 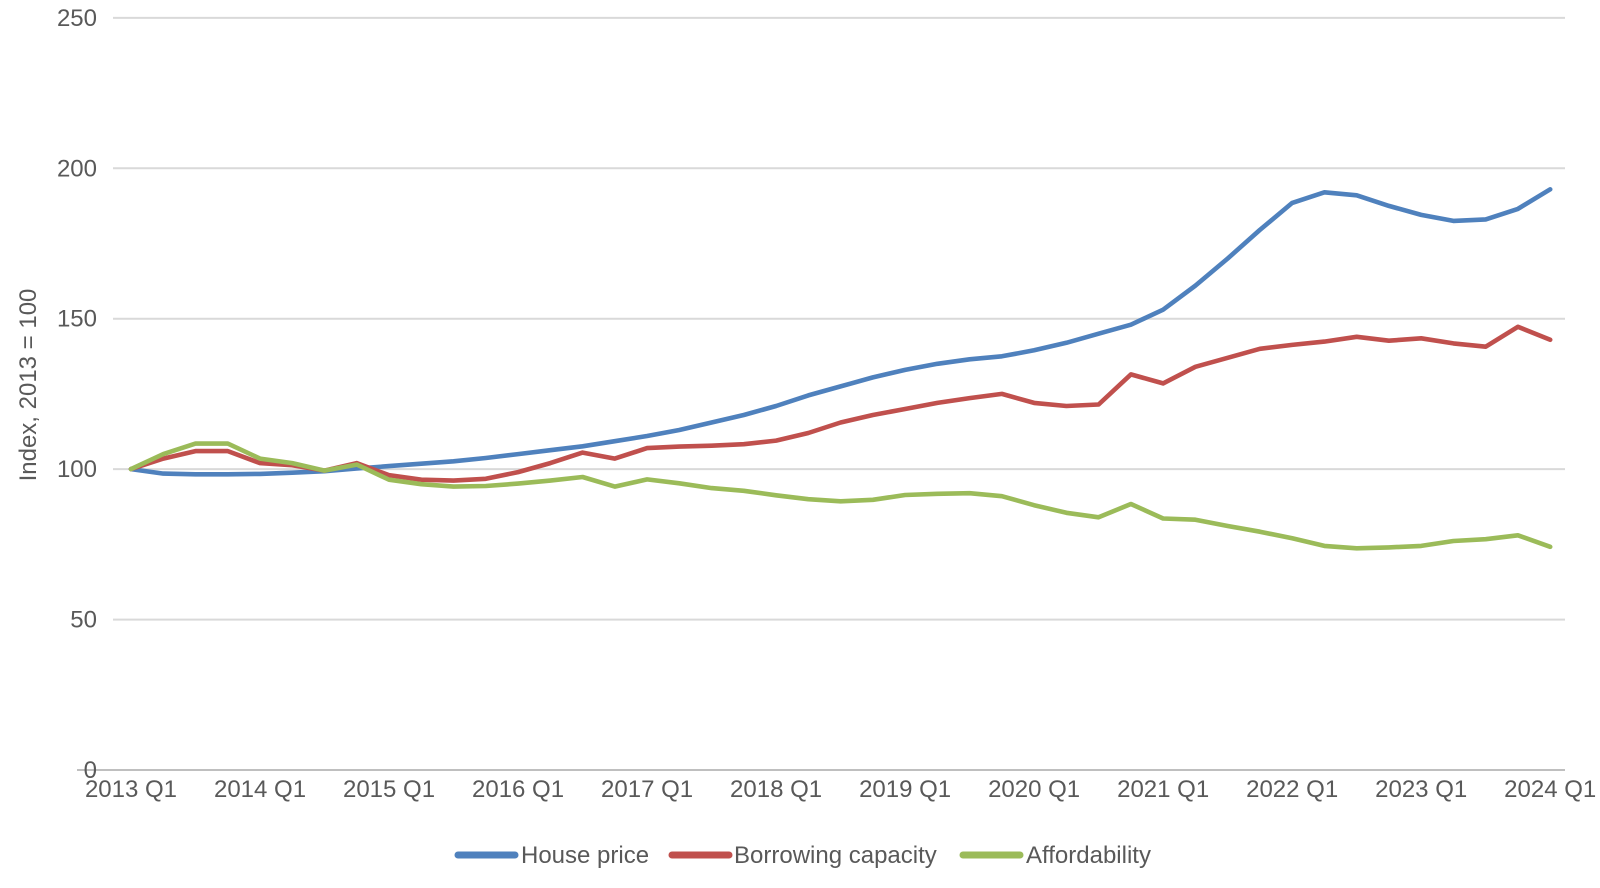 I want to click on series-line-affordability, so click(x=840, y=496).